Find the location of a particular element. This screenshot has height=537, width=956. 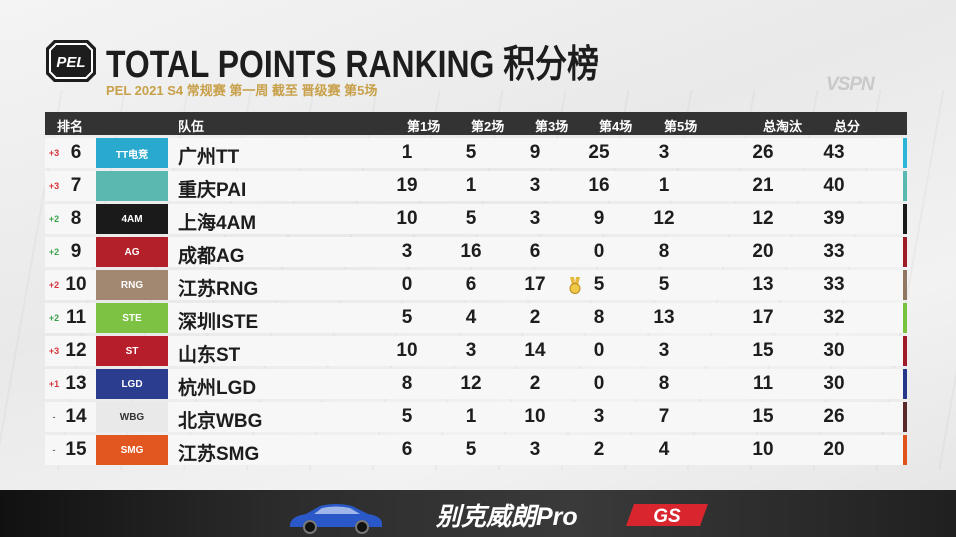

score-m1: 19 is located at coordinates (407, 185).